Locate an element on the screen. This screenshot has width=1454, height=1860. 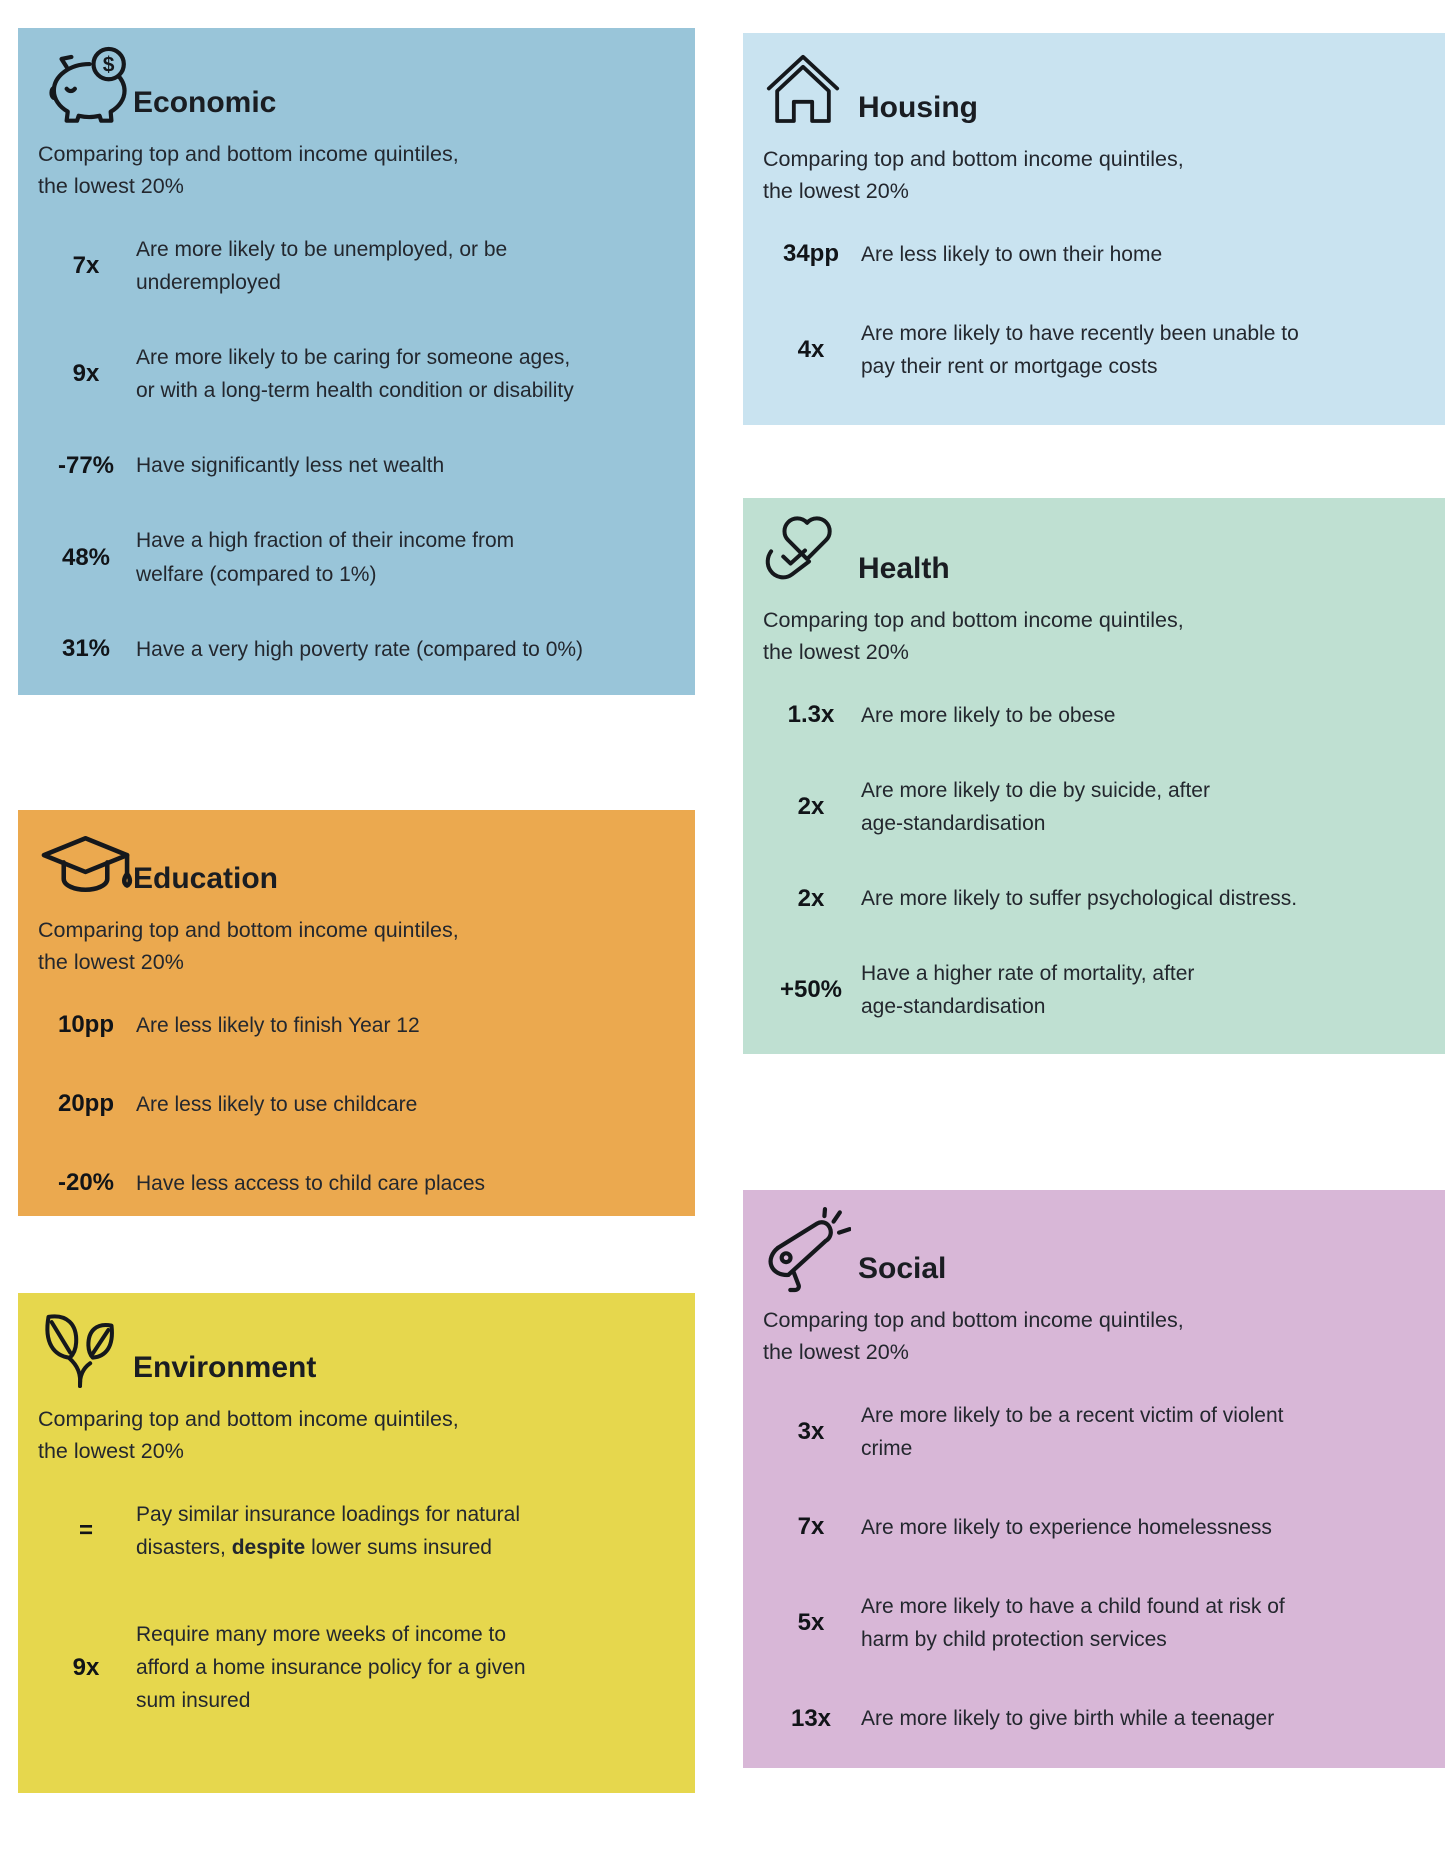
stat-value: -77% is located at coordinates (86, 465).